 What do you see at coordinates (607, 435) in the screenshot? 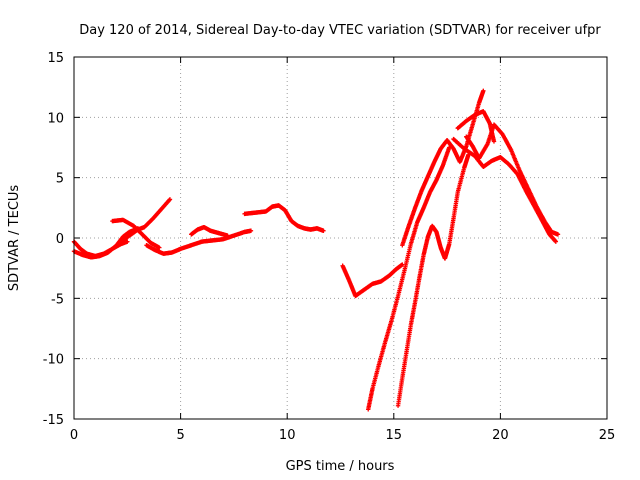
I see `x-tick-label: 25` at bounding box center [607, 435].